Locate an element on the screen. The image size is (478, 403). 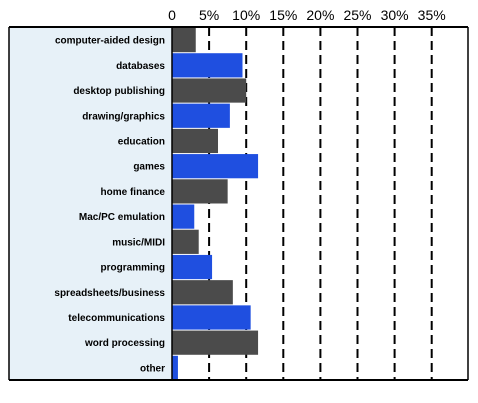
category-label-6: home finance is located at coordinates (133, 192).